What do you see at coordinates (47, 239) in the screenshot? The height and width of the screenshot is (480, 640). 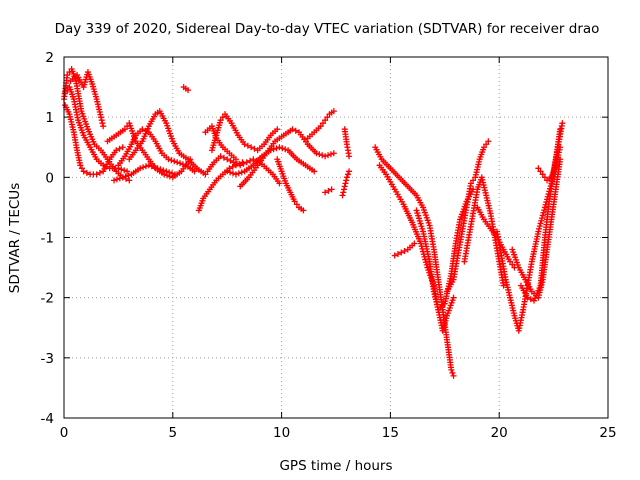 I see `y-tick-label: -1` at bounding box center [47, 239].